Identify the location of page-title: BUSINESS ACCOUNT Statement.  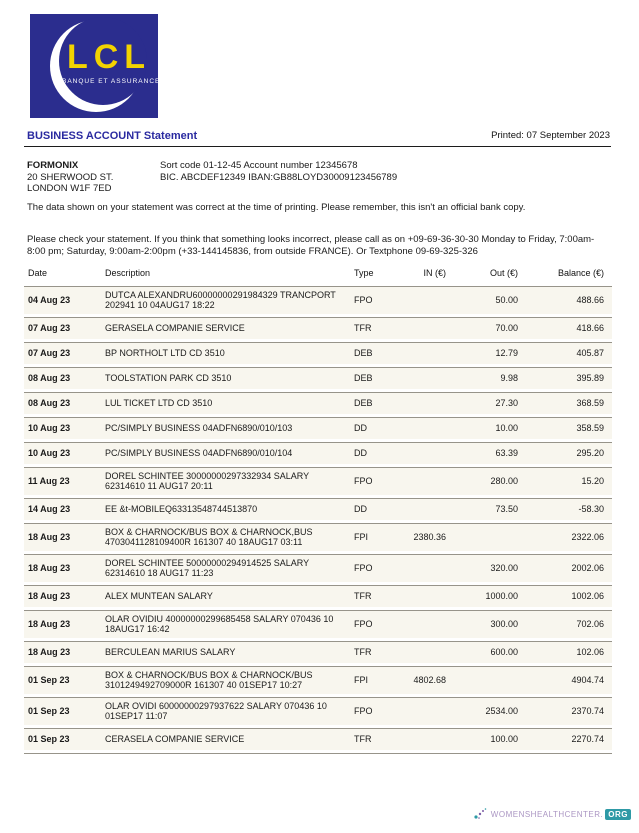
(112, 136).